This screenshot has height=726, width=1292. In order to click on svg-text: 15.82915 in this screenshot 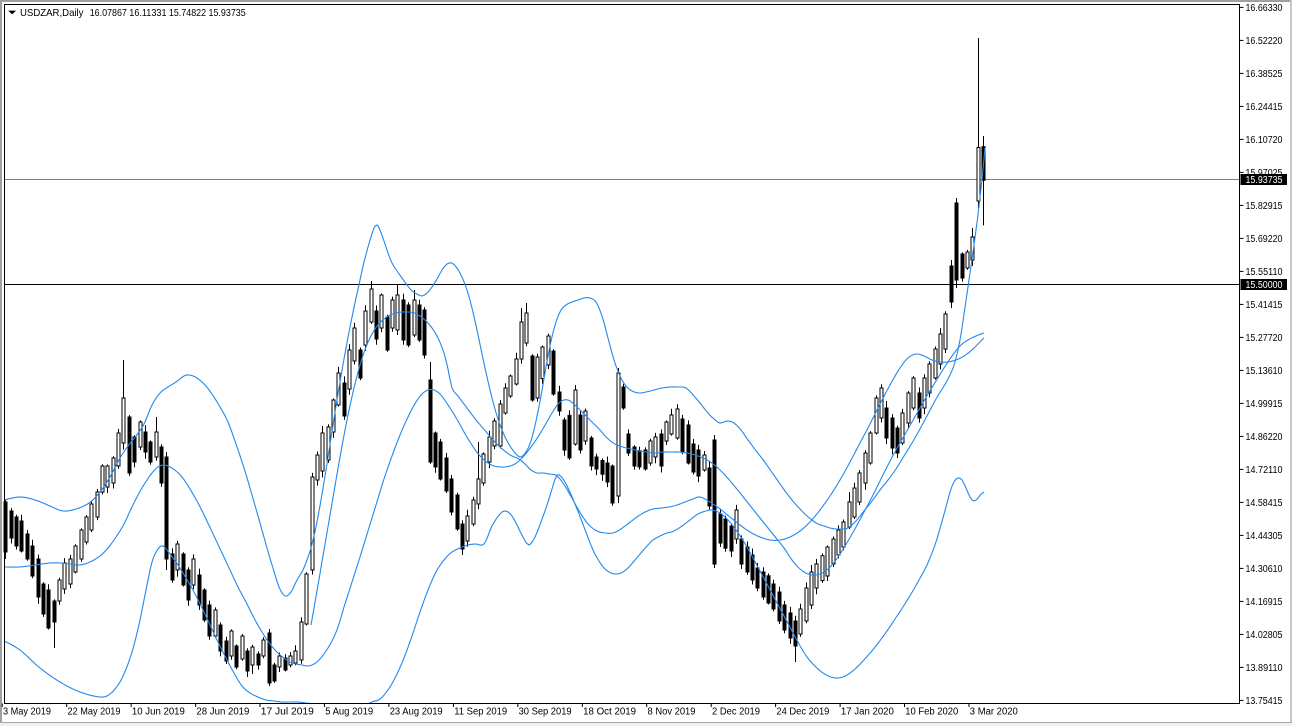, I will do `click(1264, 206)`.